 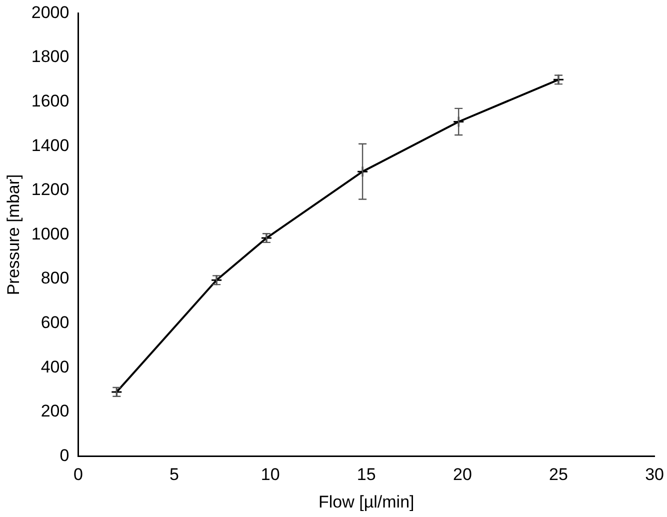 I want to click on y-axis-title: Pressure [mbar], so click(x=13, y=235).